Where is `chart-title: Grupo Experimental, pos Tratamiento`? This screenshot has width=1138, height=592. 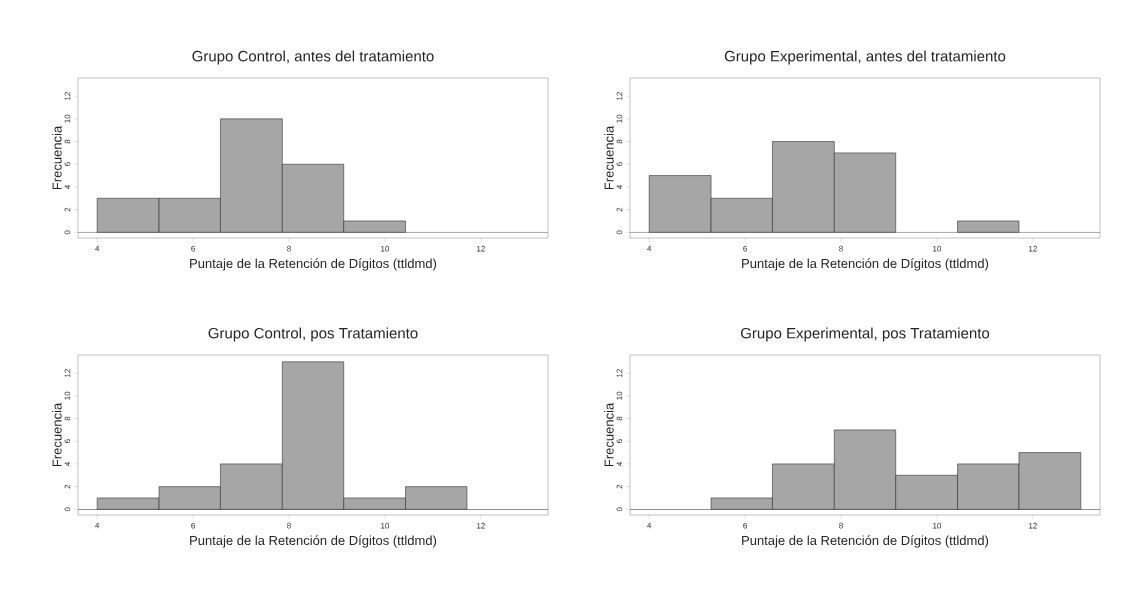
chart-title: Grupo Experimental, pos Tratamiento is located at coordinates (865, 334).